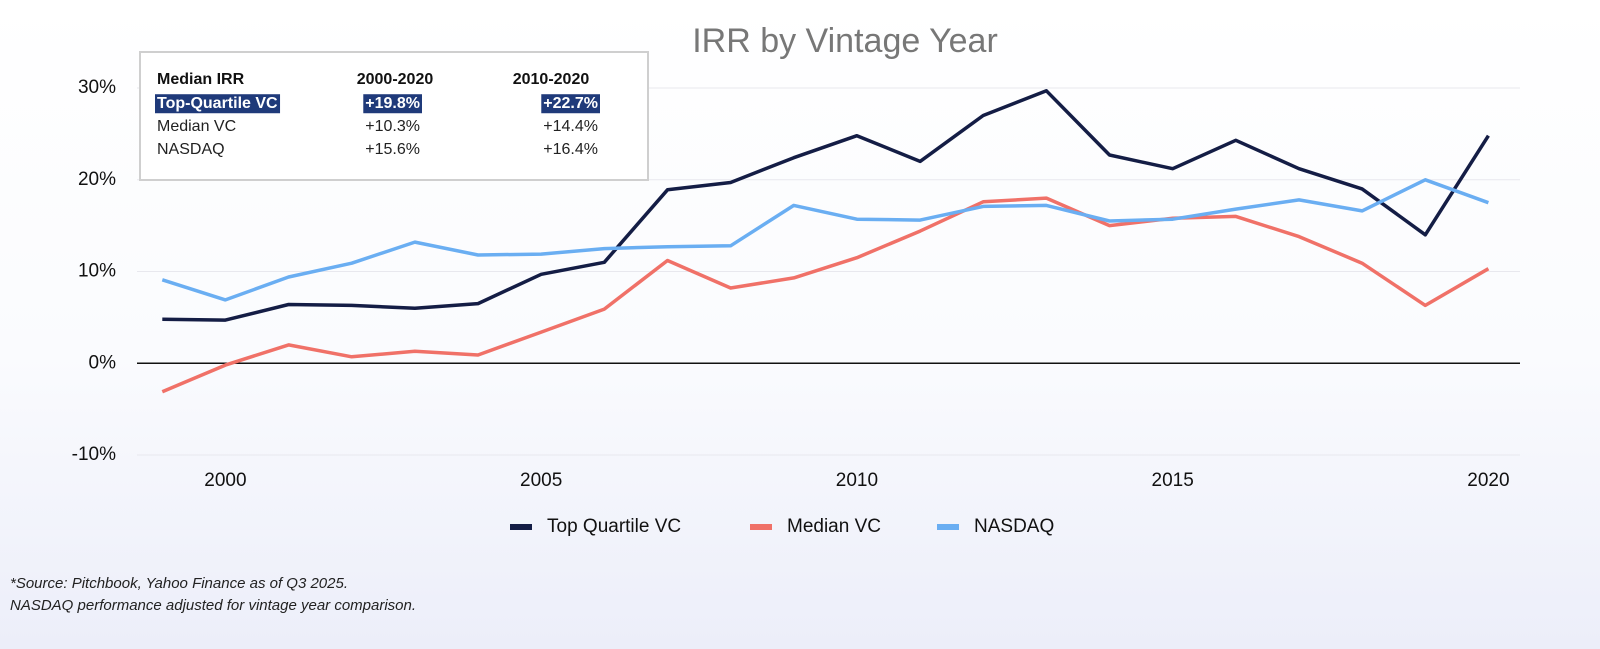 The height and width of the screenshot is (649, 1600). Describe the element at coordinates (392, 126) in the screenshot. I see `table-cell: +10.3%` at that location.